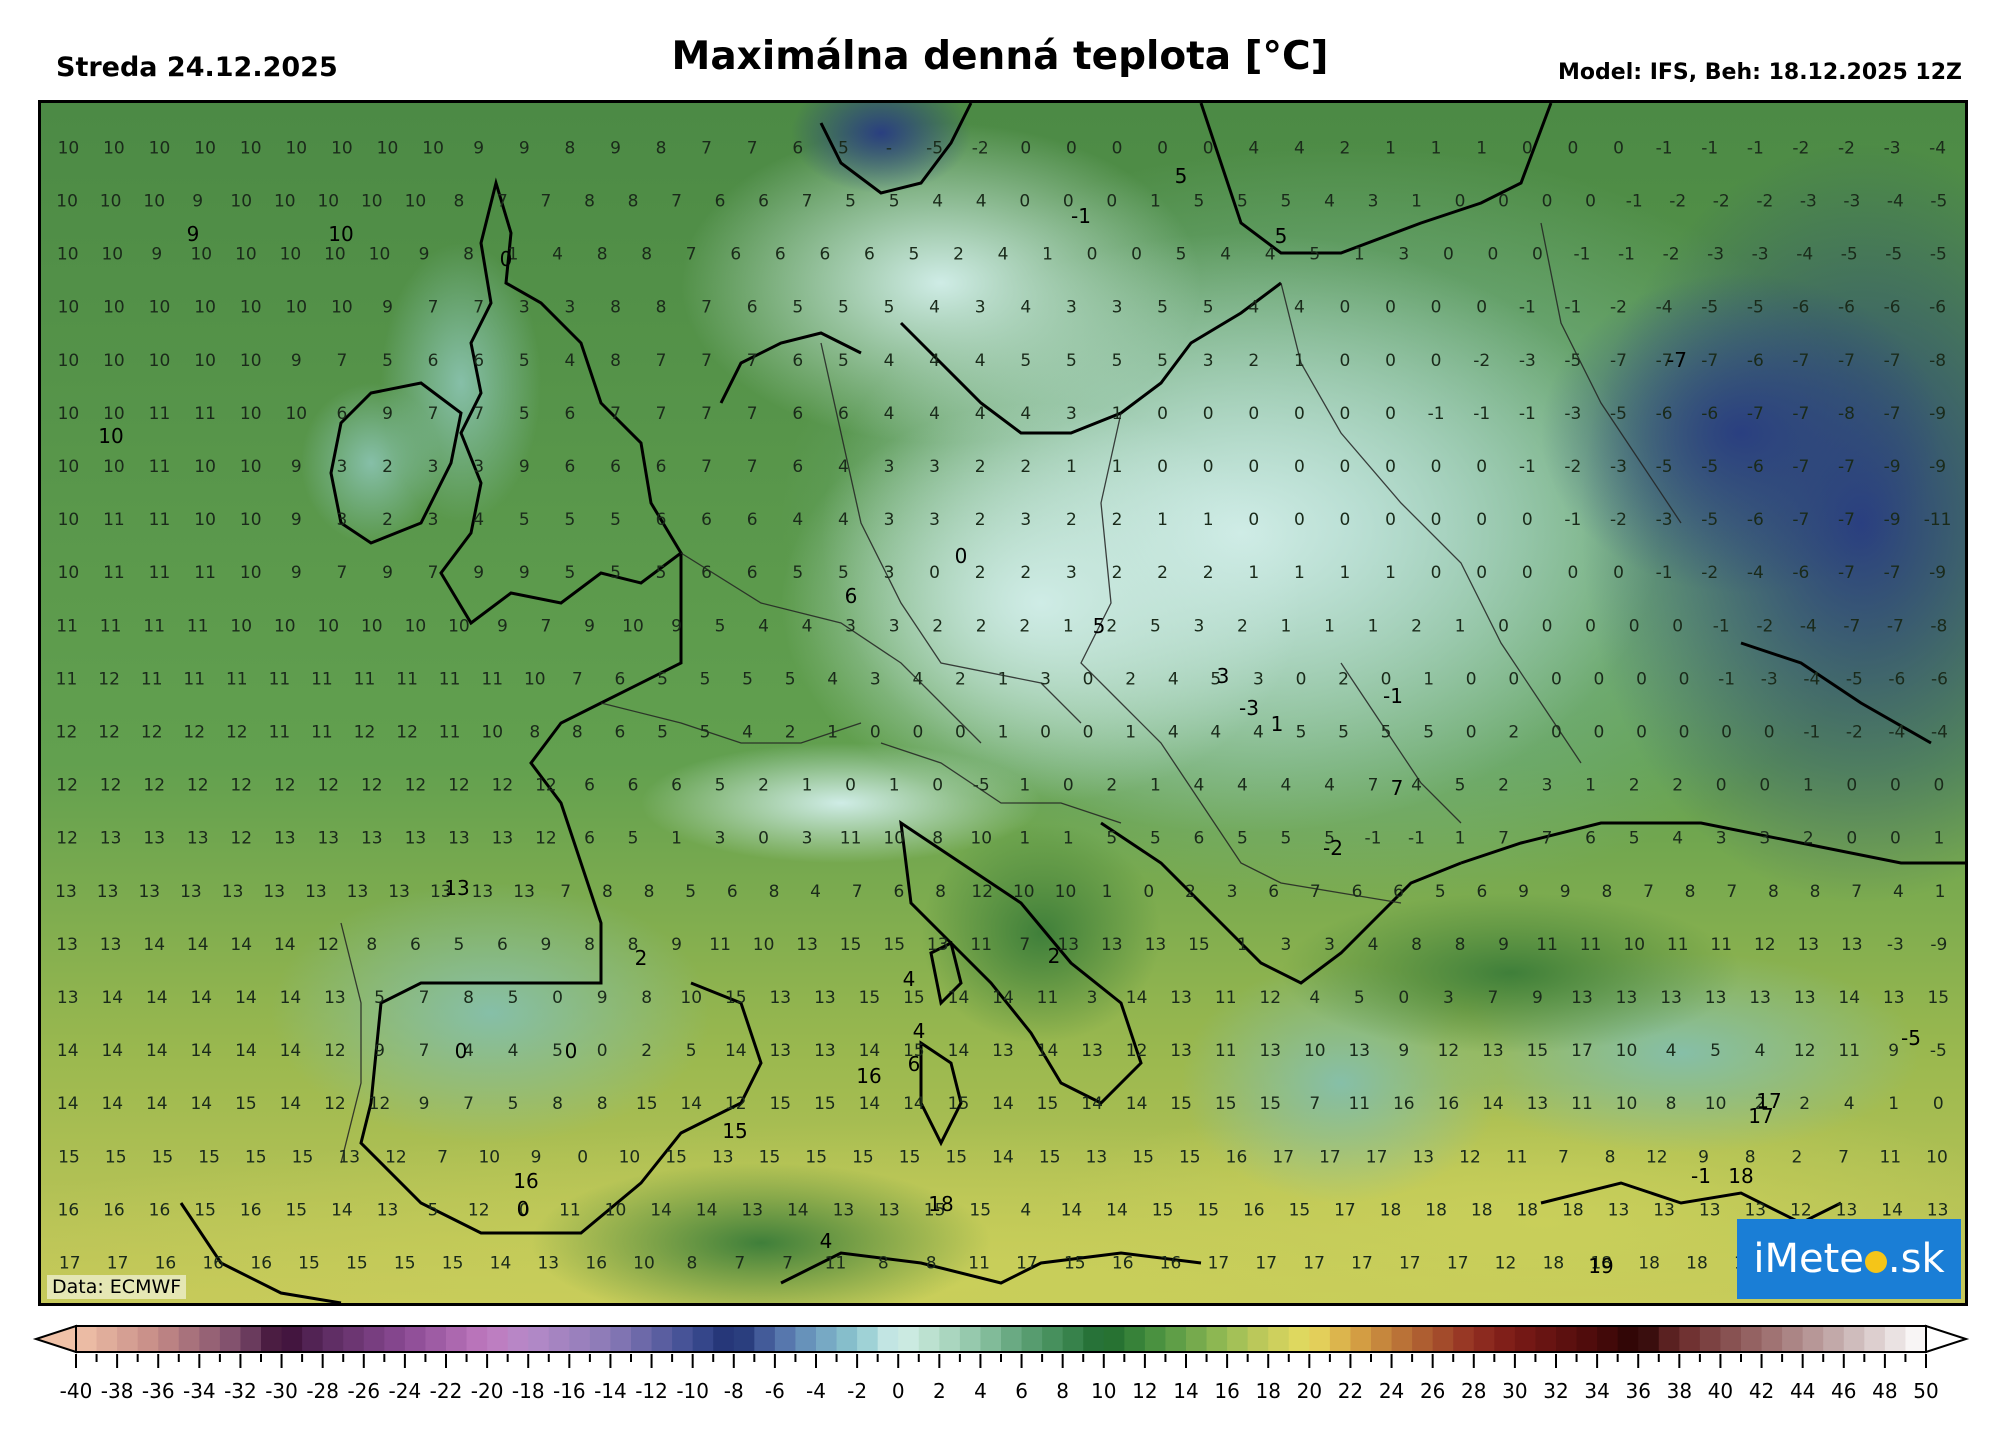  Describe the element at coordinates (1649, 1264) in the screenshot. I see `grid-value: 18` at that location.